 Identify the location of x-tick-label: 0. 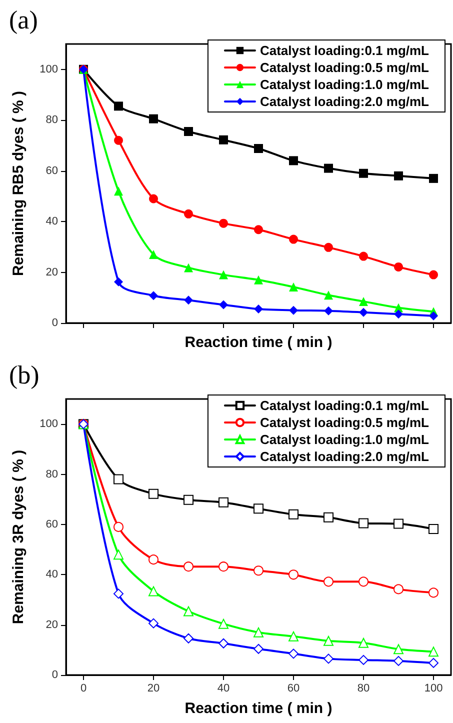
(83, 688).